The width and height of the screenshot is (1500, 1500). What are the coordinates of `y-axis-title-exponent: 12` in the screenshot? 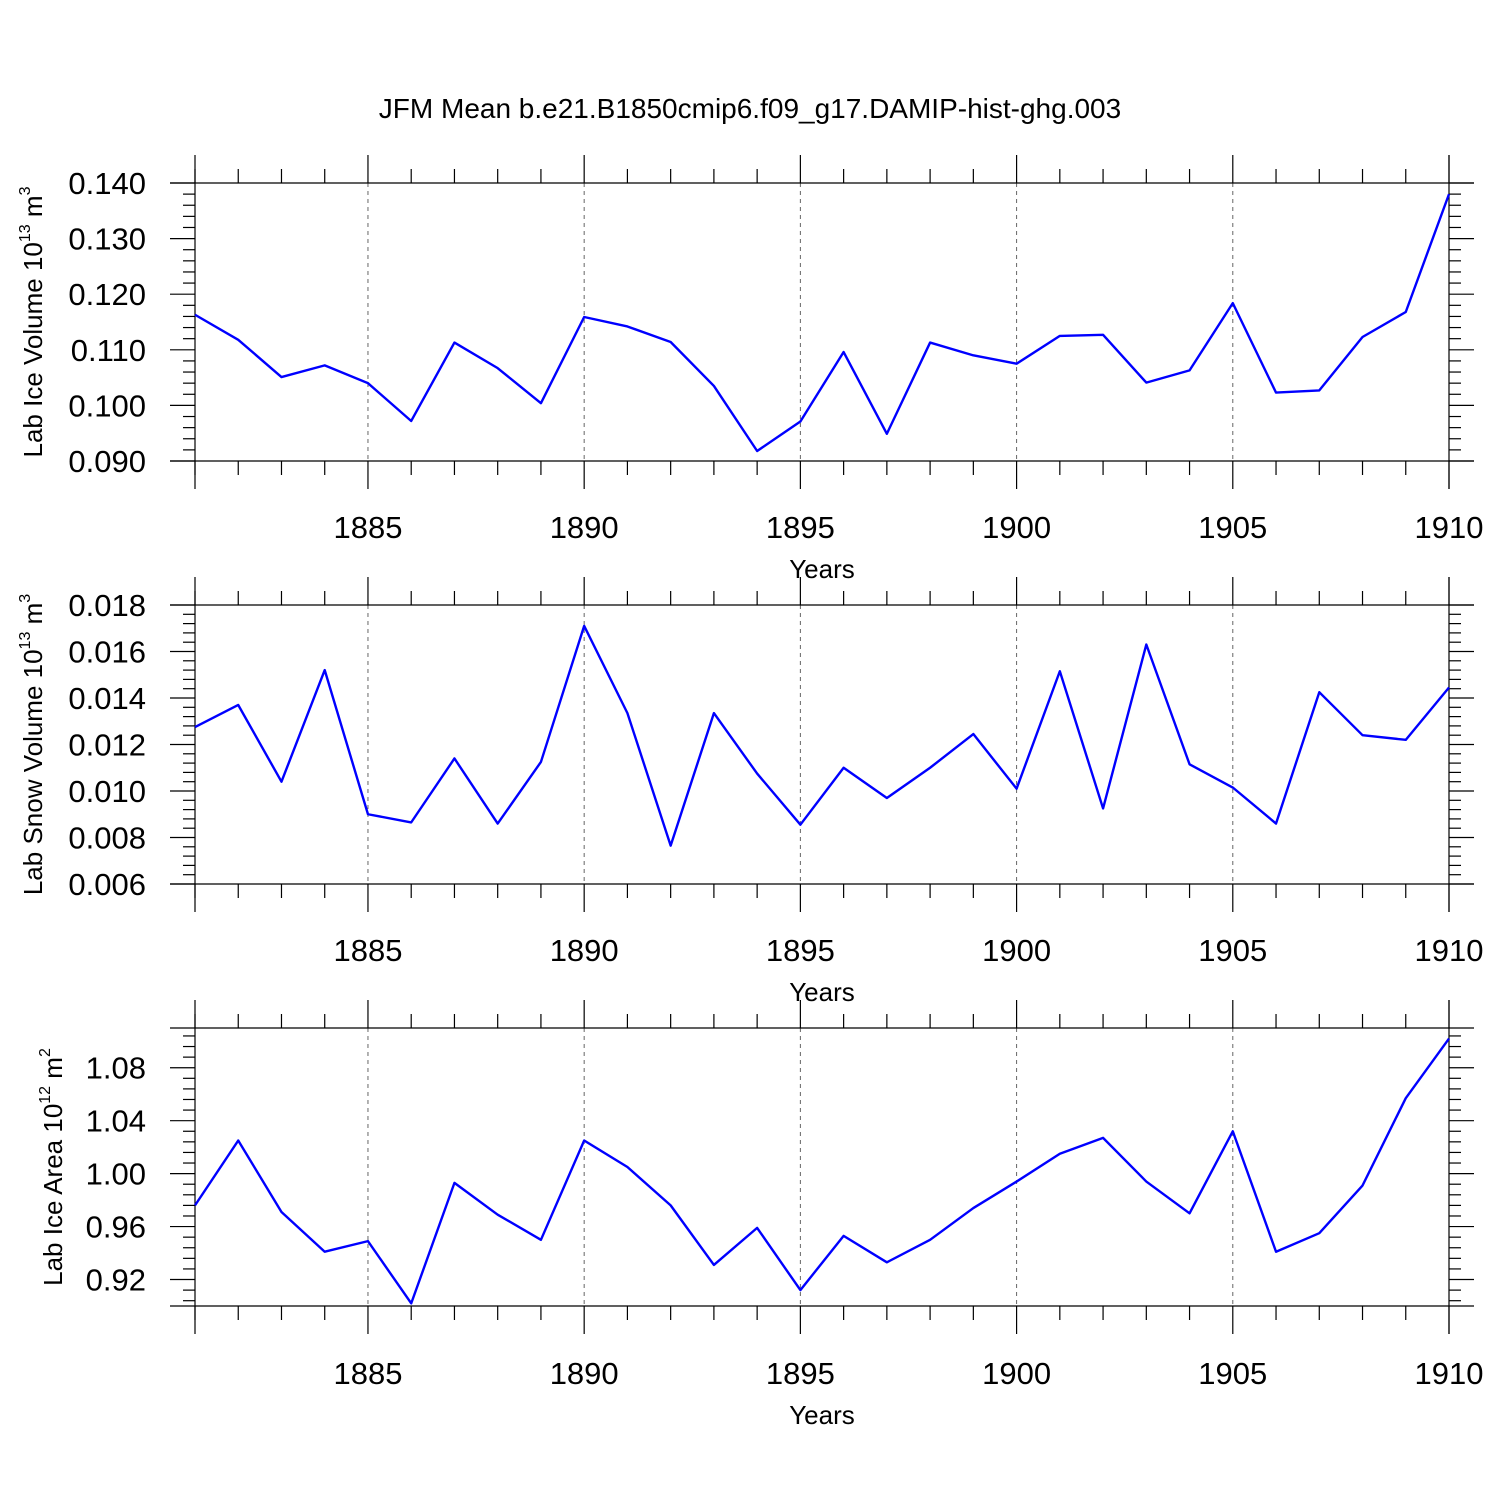 It's located at (45, 1095).